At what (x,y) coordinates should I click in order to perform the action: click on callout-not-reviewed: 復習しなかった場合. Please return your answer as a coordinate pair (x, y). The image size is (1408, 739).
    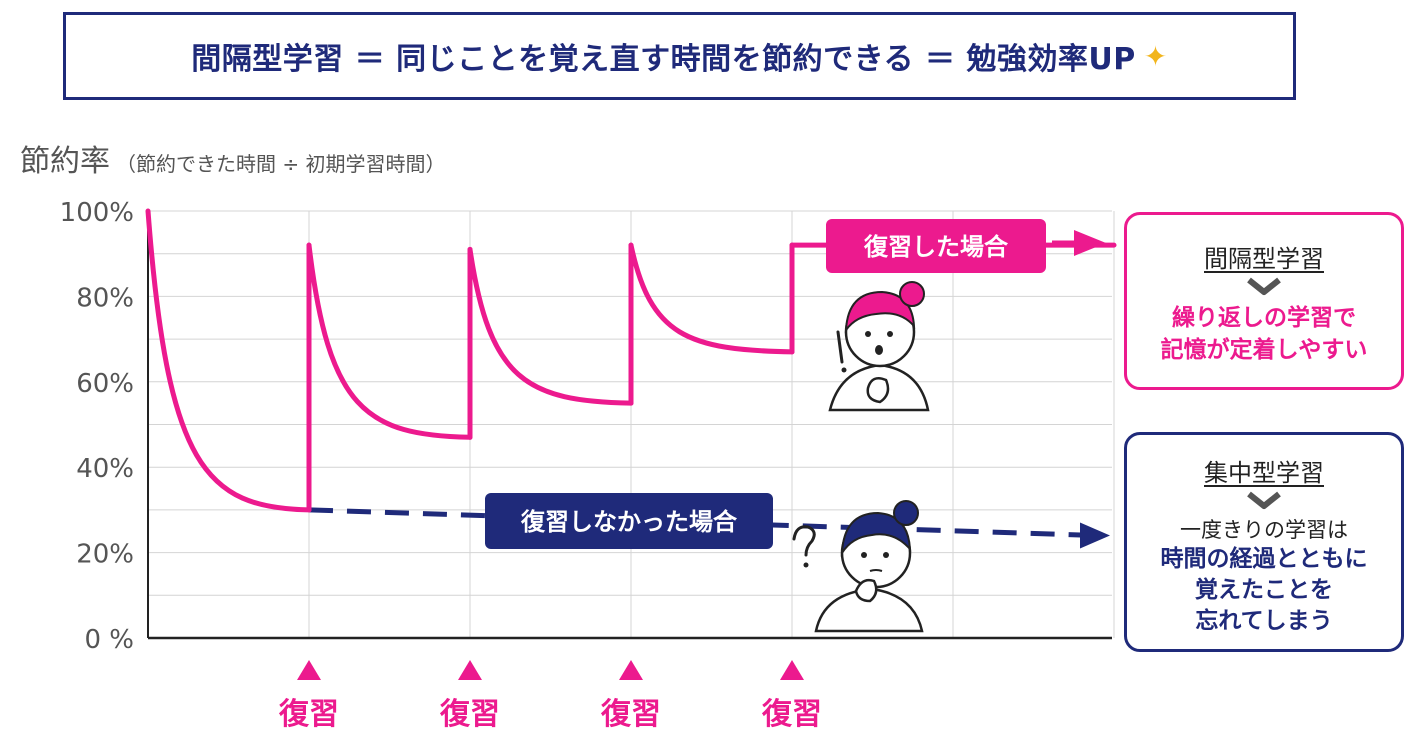
    Looking at the image, I should click on (629, 521).